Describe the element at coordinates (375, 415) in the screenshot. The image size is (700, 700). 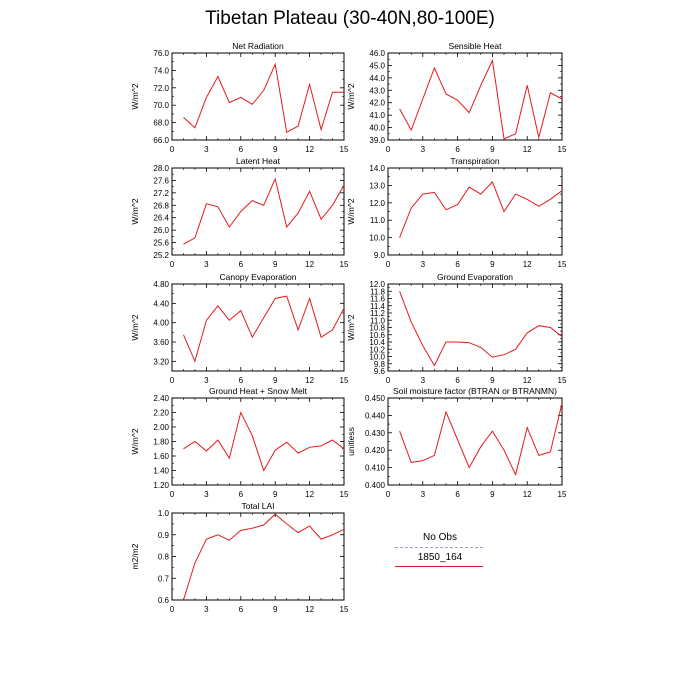
I see `y-tick-label: 0.440` at that location.